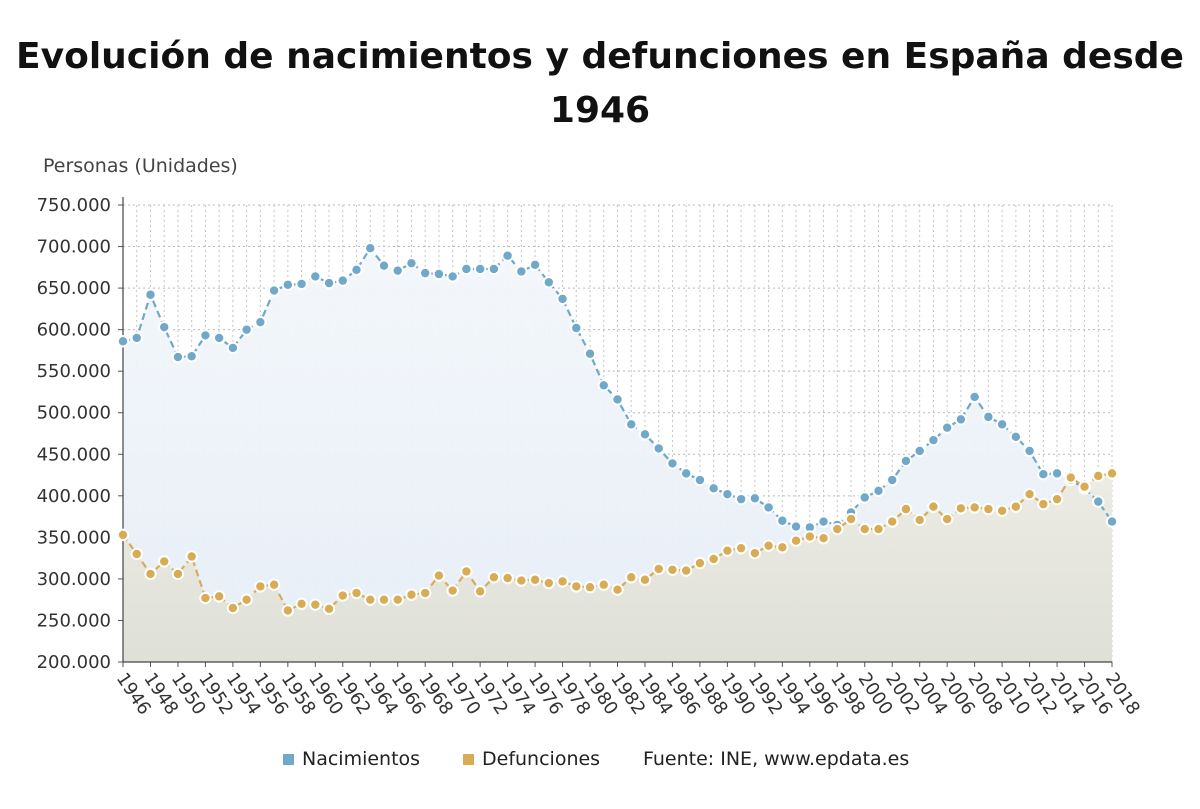  I want to click on legend-item-nacimientos: Nacimientos, so click(351, 759).